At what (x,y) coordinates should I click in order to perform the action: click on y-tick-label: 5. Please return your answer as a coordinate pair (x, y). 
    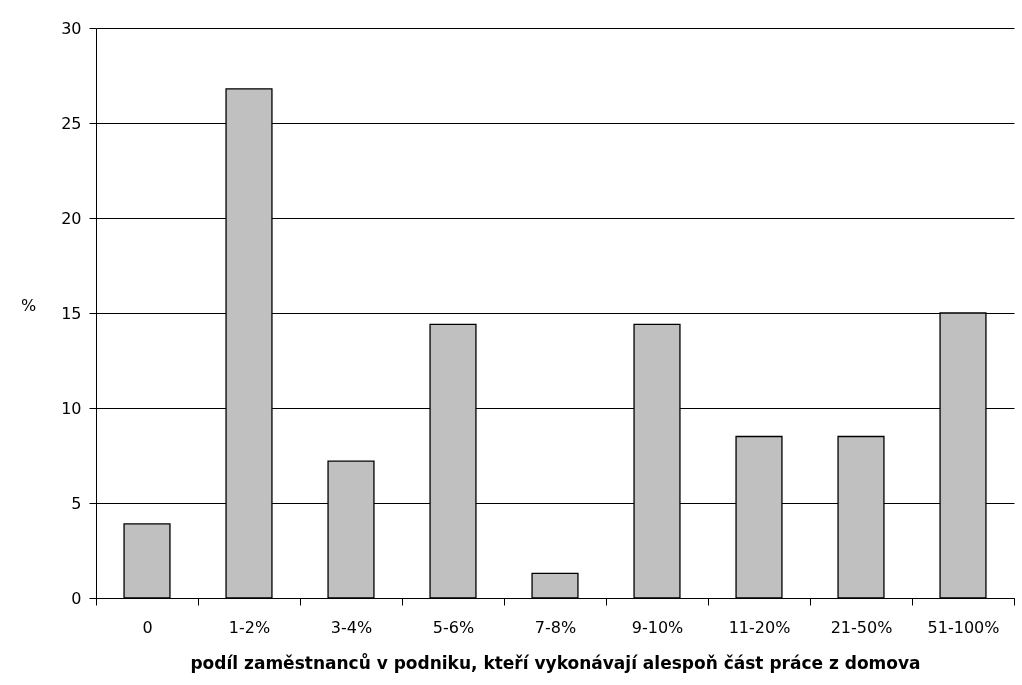
    Looking at the image, I should click on (76, 503).